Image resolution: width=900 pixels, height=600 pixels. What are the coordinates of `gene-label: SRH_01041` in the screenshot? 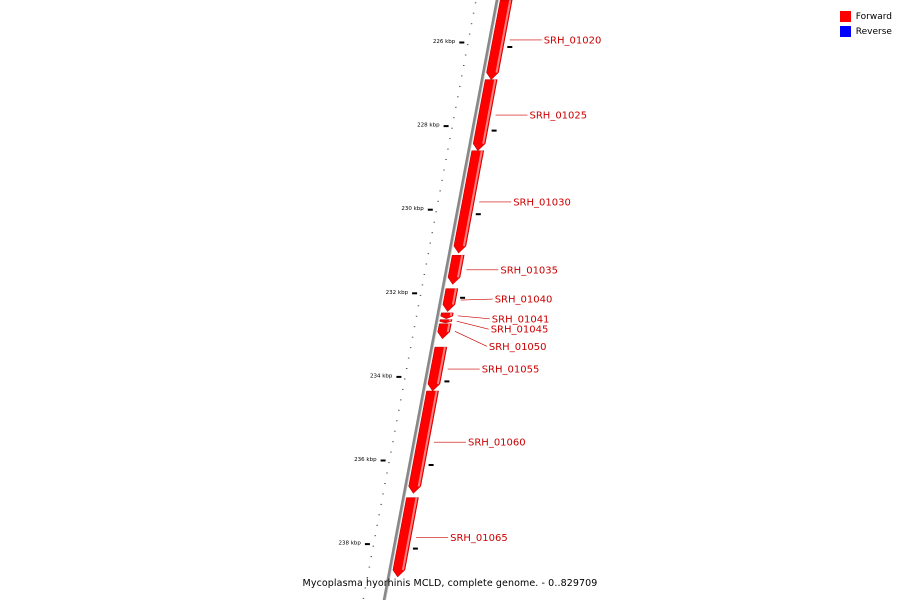 It's located at (521, 319).